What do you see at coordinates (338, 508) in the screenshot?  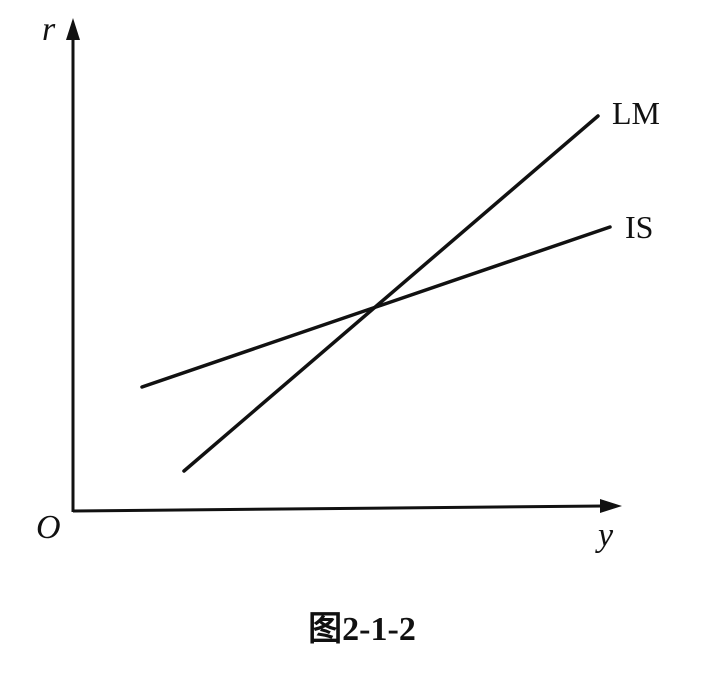 I see `x-axis-line` at bounding box center [338, 508].